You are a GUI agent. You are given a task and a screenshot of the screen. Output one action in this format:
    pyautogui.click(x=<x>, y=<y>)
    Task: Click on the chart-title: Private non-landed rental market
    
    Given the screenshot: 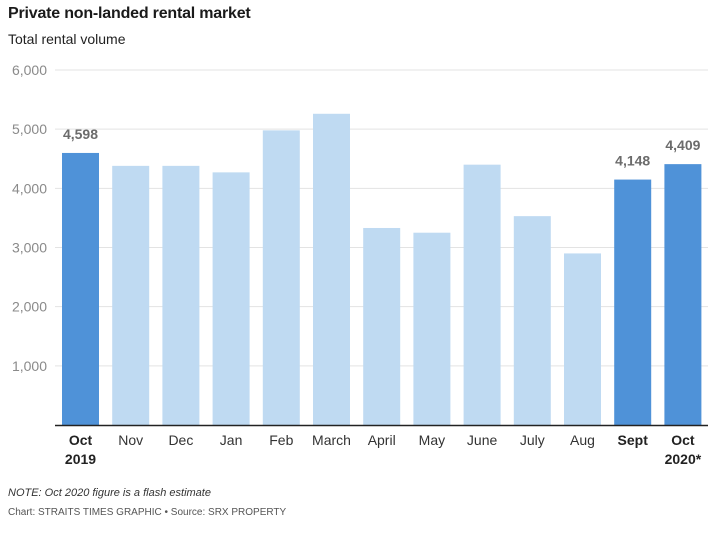 What is the action you would take?
    pyautogui.click(x=129, y=13)
    